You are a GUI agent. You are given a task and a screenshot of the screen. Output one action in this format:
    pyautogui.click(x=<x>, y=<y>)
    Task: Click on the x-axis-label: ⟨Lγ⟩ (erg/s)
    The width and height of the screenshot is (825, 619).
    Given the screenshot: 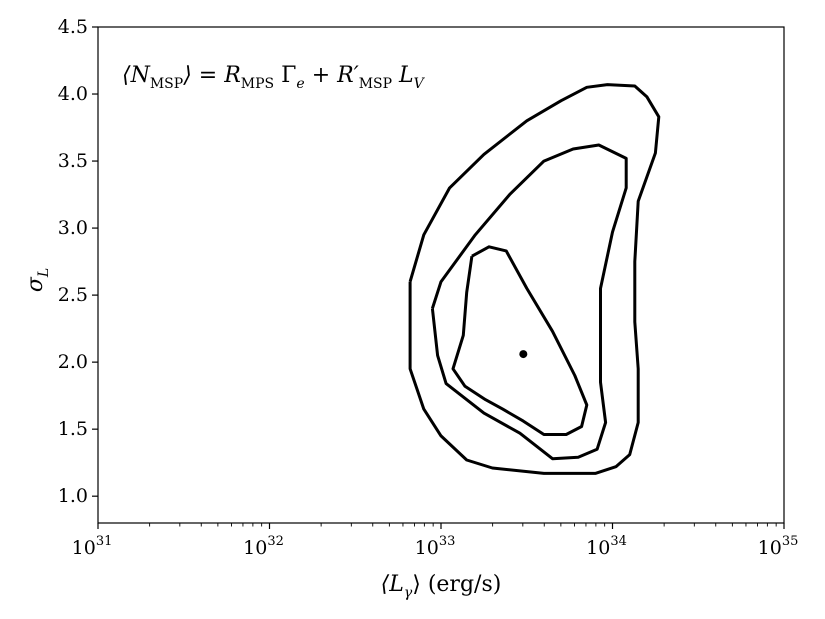 What is the action you would take?
    pyautogui.click(x=441, y=586)
    